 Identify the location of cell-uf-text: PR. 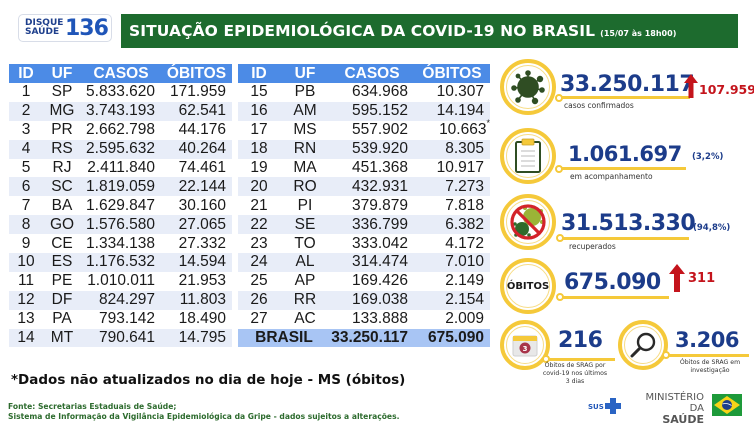
(62, 130).